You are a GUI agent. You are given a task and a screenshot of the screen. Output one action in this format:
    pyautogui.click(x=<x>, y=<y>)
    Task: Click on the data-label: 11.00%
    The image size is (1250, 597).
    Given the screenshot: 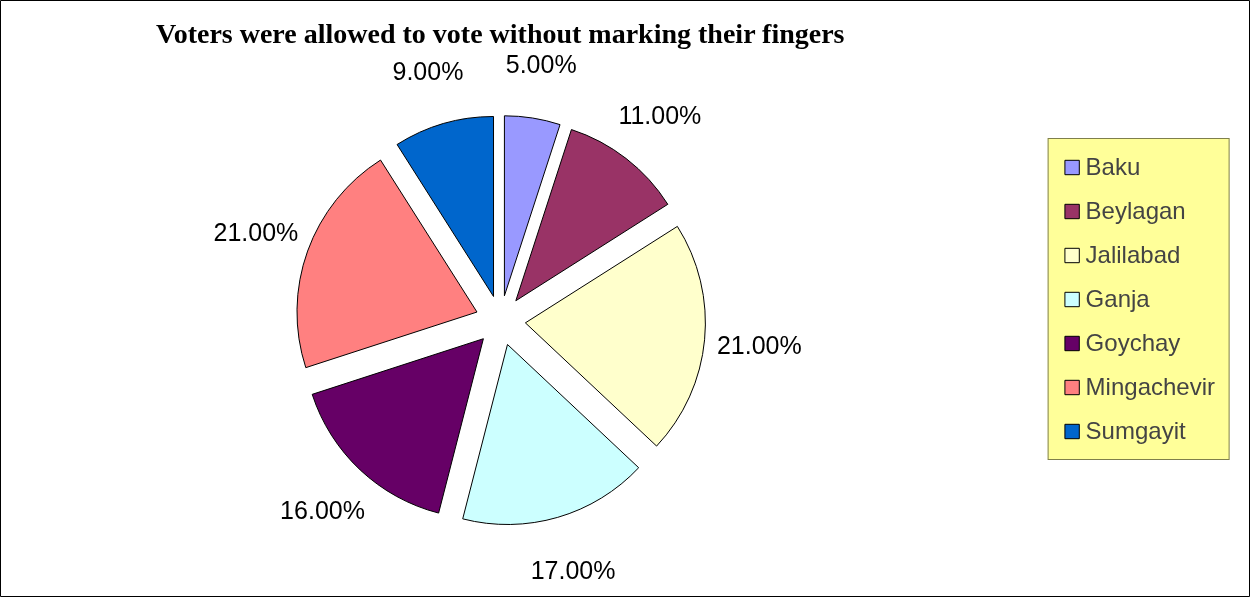 What is the action you would take?
    pyautogui.click(x=660, y=115)
    